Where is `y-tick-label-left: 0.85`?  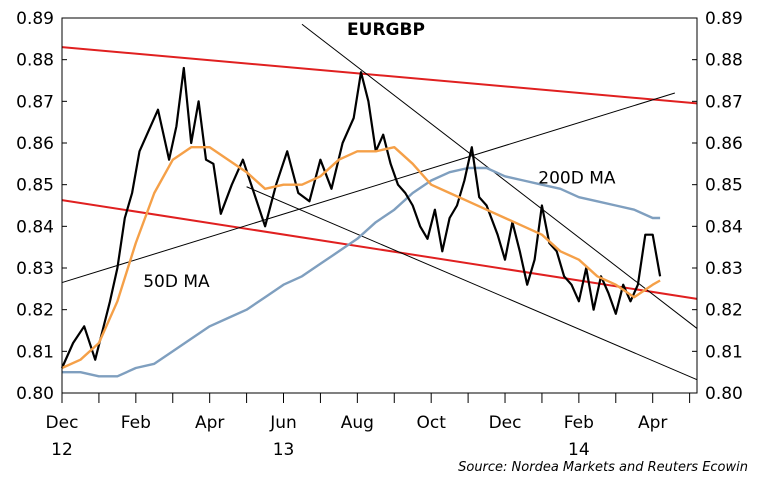 y-tick-label-left: 0.85 is located at coordinates (35, 186).